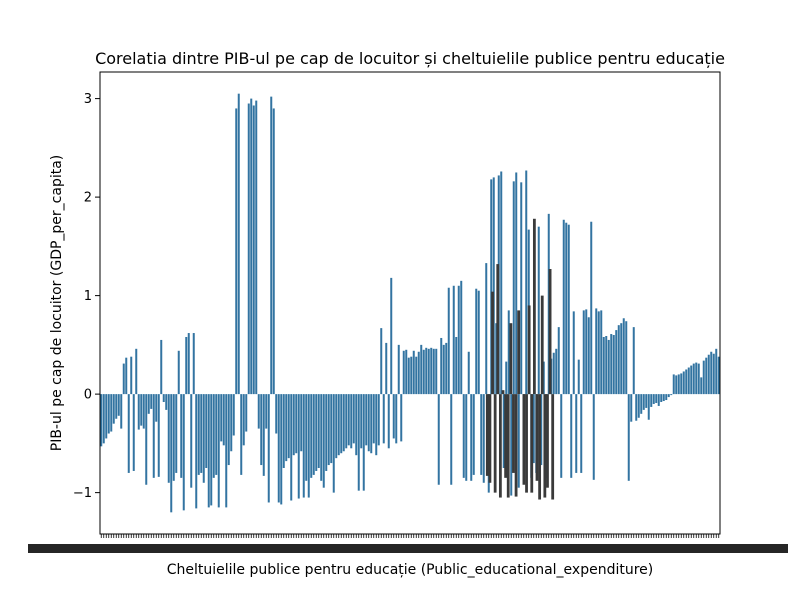 This screenshot has height=604, width=800. I want to click on y-ticks-group: −1 0 1 2 3, so click(86, 296).